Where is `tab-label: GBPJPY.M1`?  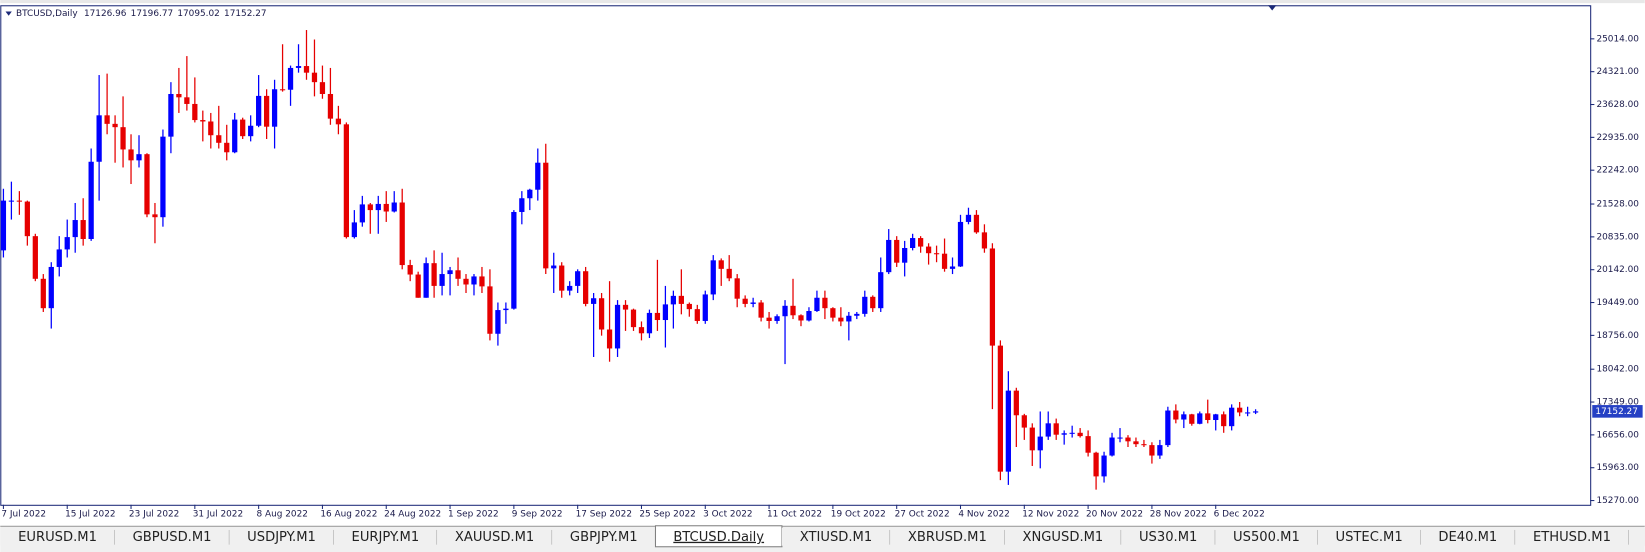 tab-label: GBPJPY.M1 is located at coordinates (604, 537).